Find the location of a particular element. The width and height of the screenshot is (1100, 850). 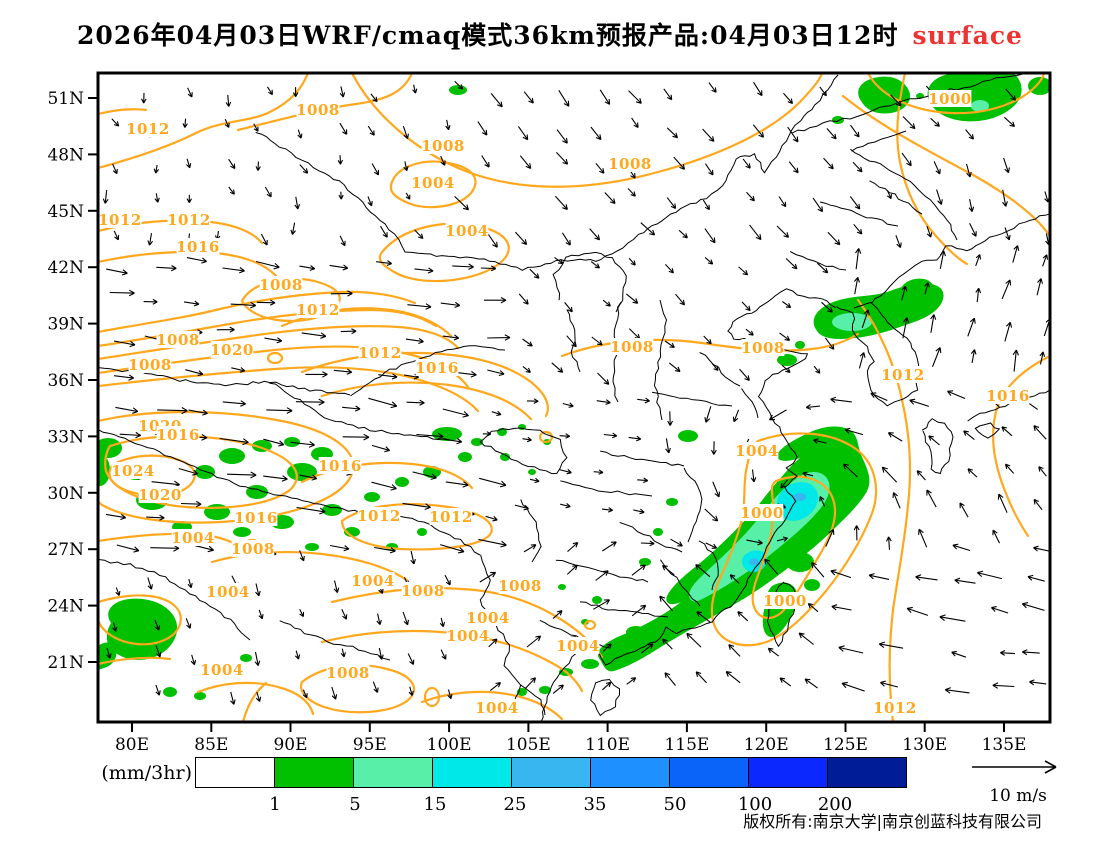

legend-value-label: 5 is located at coordinates (355, 804).